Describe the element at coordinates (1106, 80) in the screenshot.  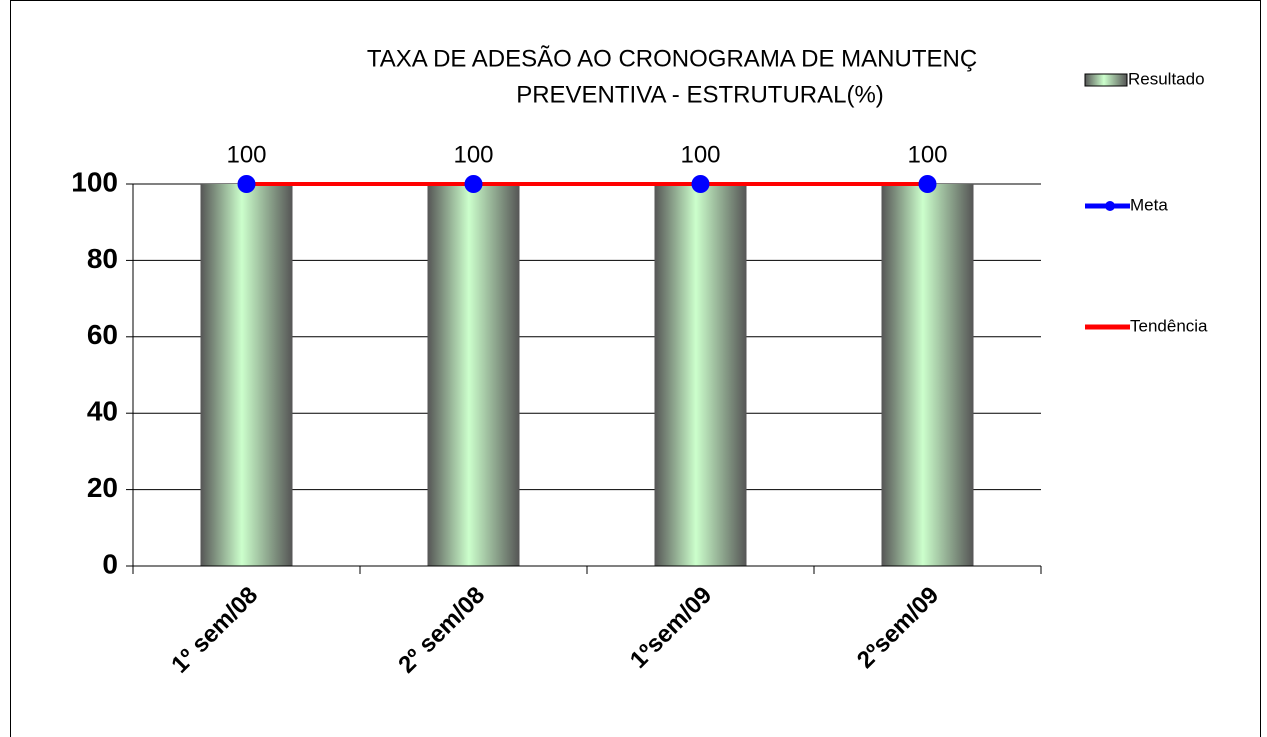
I see `legend-swatch` at that location.